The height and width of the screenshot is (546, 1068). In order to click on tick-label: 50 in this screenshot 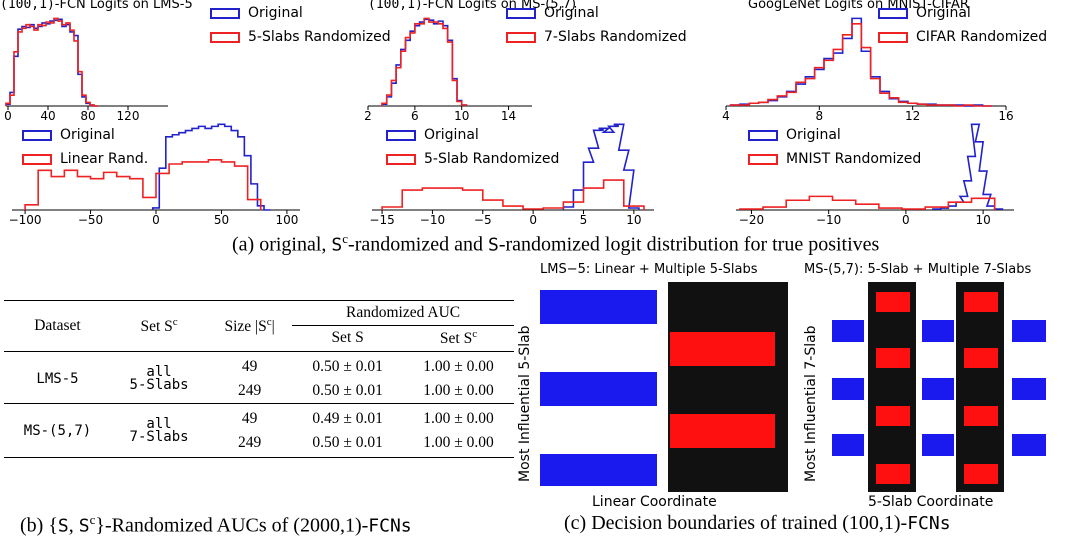, I will do `click(221, 220)`.